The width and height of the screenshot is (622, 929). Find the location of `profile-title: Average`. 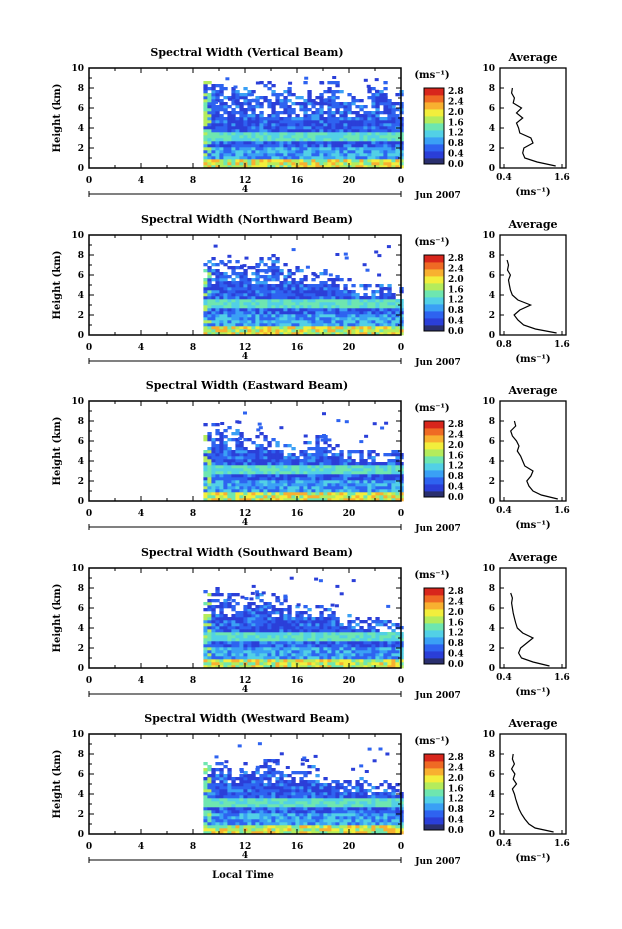

profile-title: Average is located at coordinates (532, 57).